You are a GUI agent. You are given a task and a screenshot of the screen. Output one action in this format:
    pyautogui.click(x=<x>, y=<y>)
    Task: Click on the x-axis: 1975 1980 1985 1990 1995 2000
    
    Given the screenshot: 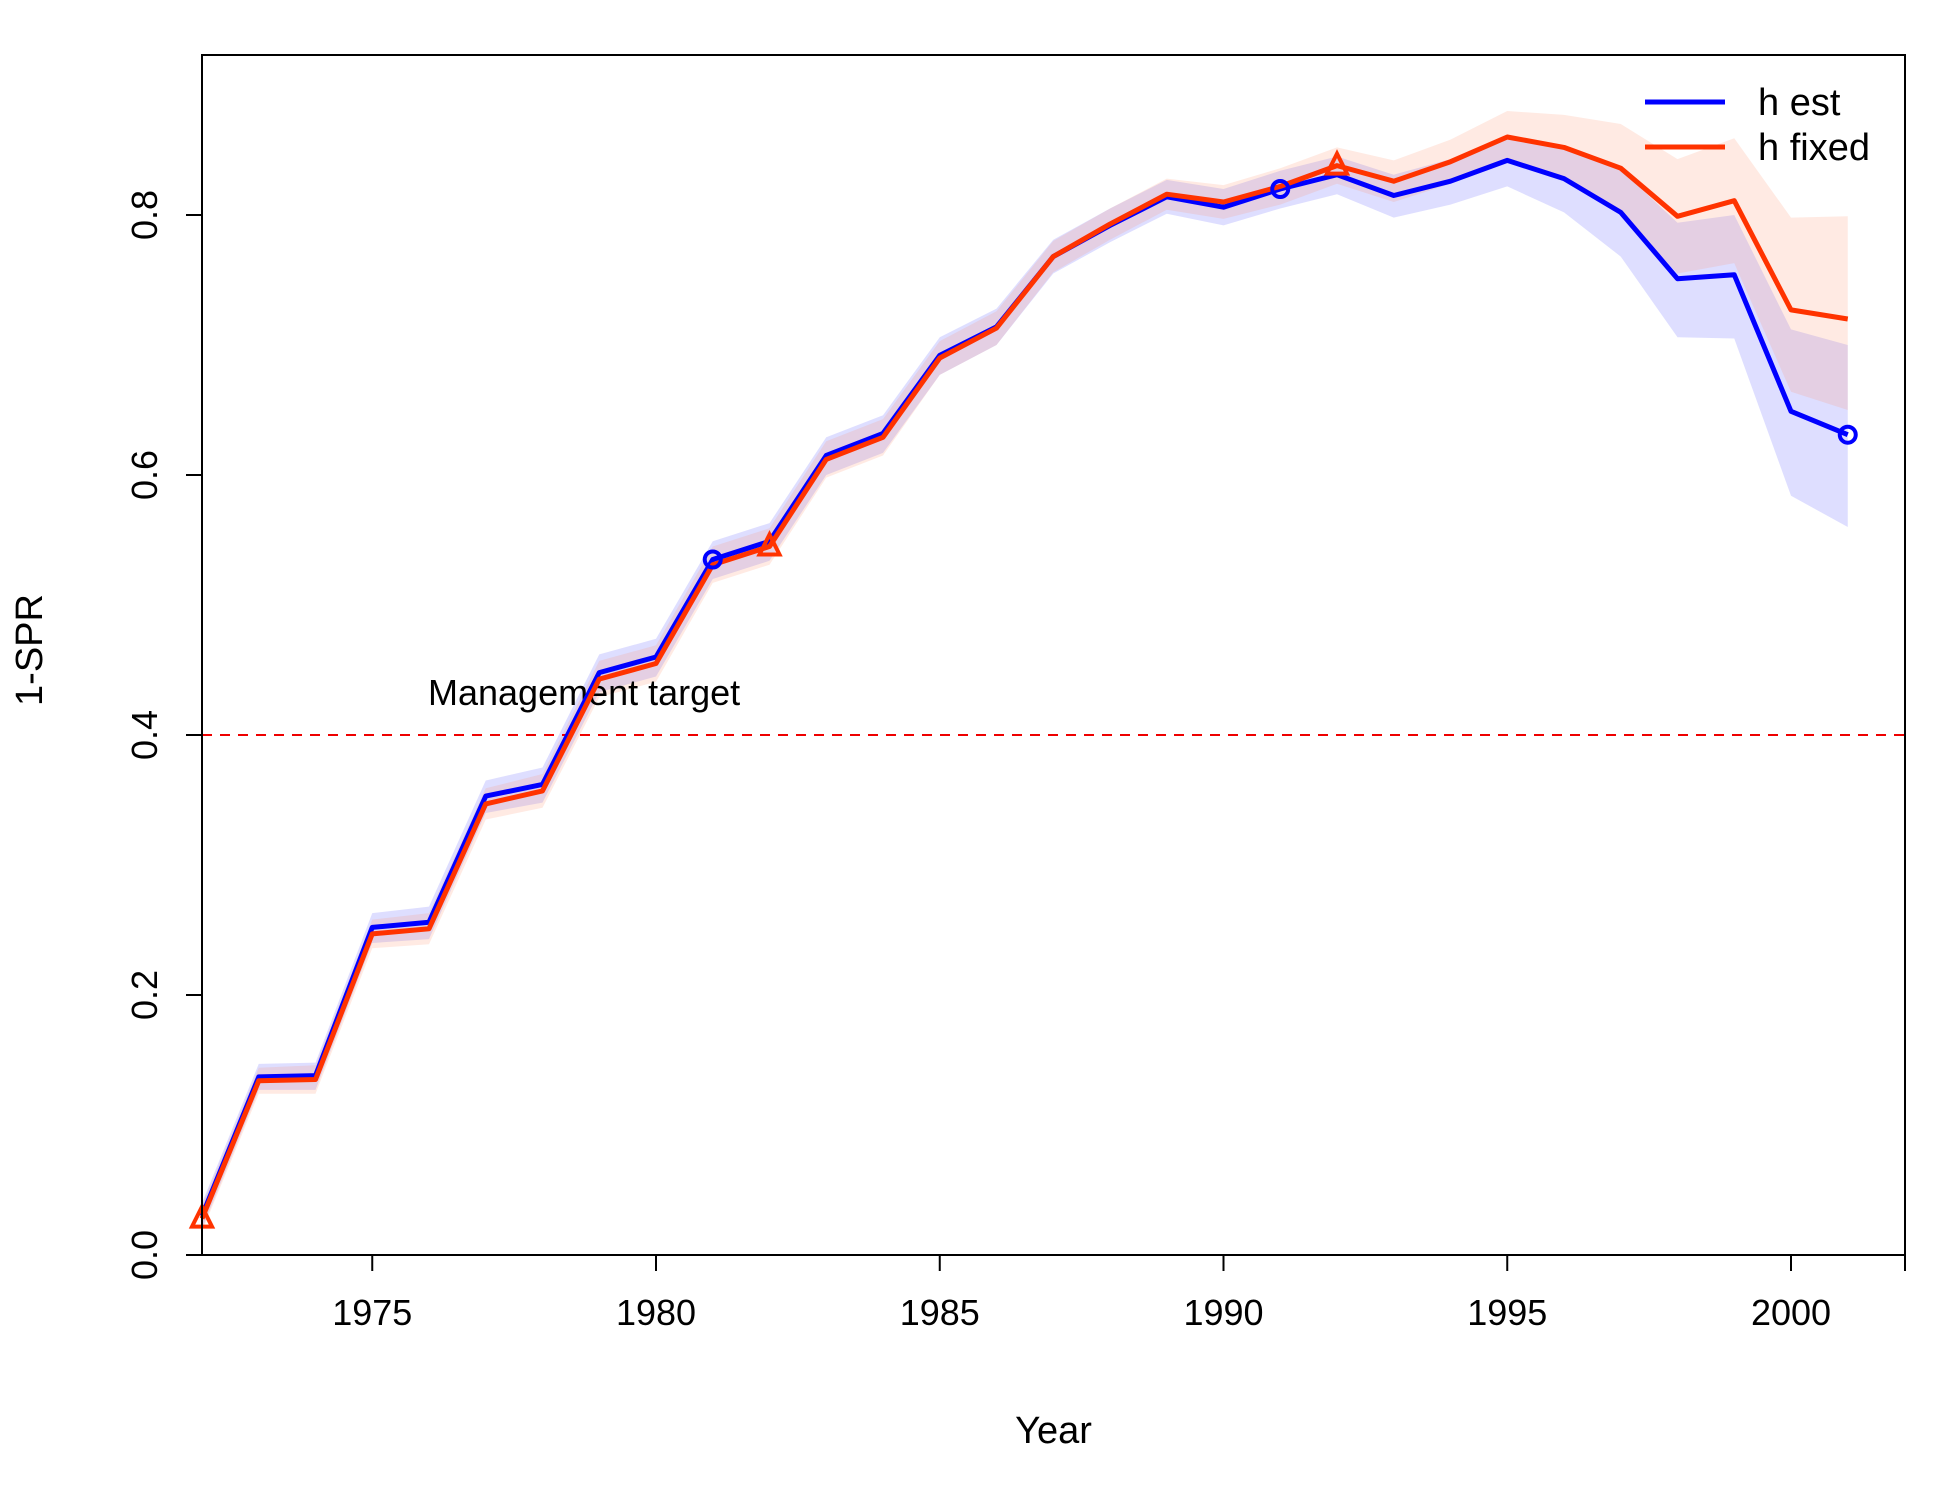 What is the action you would take?
    pyautogui.click(x=1054, y=1293)
    